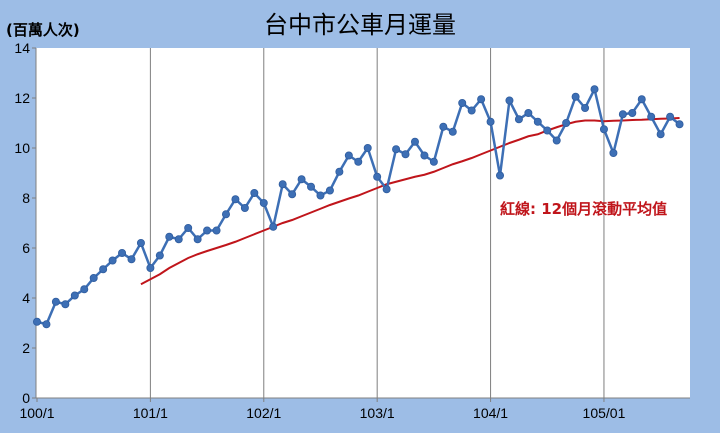 The height and width of the screenshot is (433, 720). Describe the element at coordinates (377, 413) in the screenshot. I see `x-tick-label: 103/1` at that location.